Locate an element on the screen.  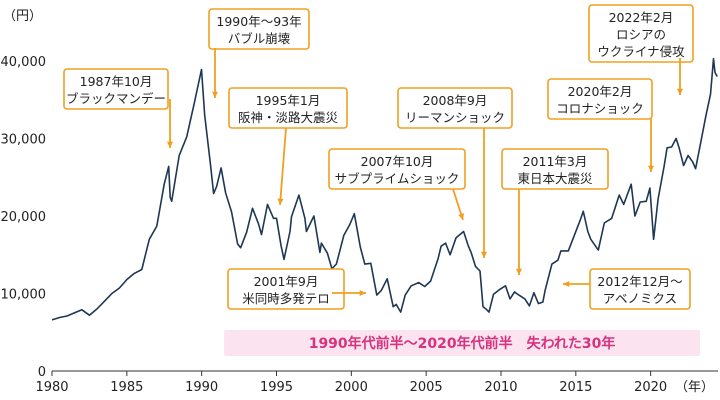
event-annotation: 2012年12月～ アベノミクス is located at coordinates (627, 289).